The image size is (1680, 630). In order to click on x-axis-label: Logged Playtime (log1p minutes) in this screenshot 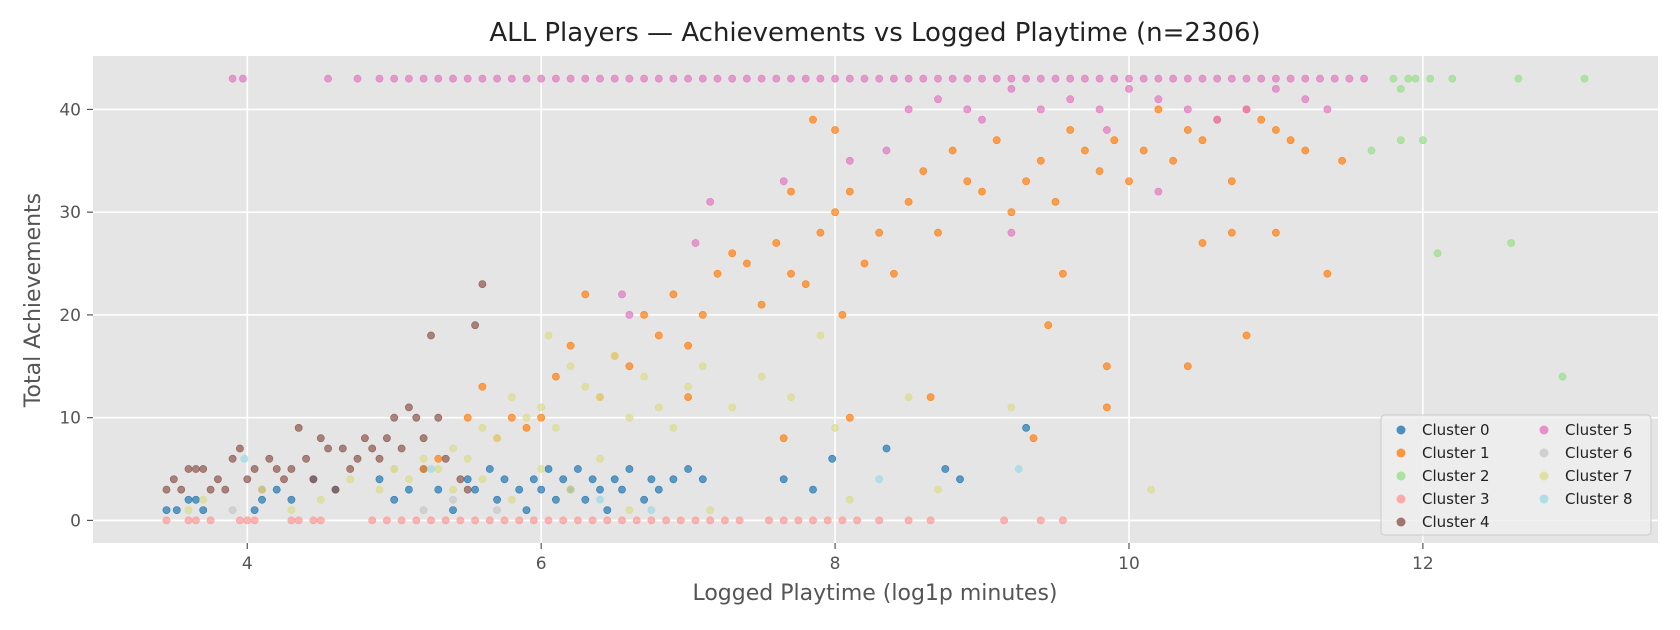, I will do `click(874, 593)`.